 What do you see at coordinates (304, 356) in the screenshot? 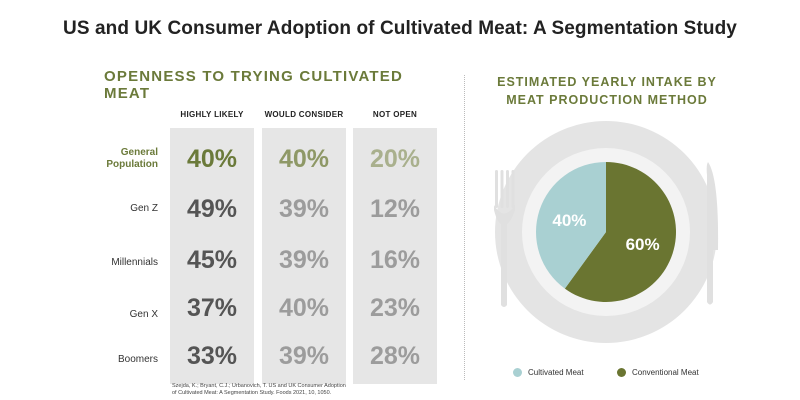
I see `cell-boomers-would-consider: 39%` at bounding box center [304, 356].